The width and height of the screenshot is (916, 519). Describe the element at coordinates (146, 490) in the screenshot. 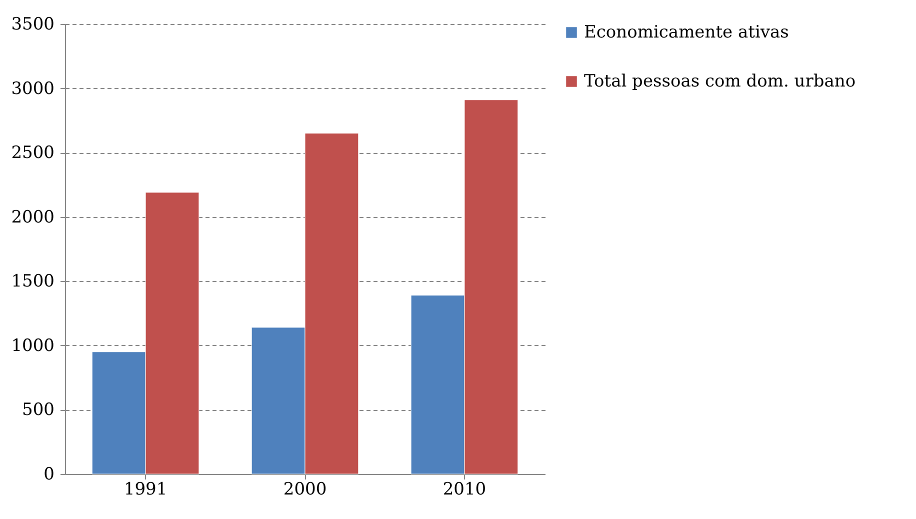

I see `x-tick-label: 1991` at that location.